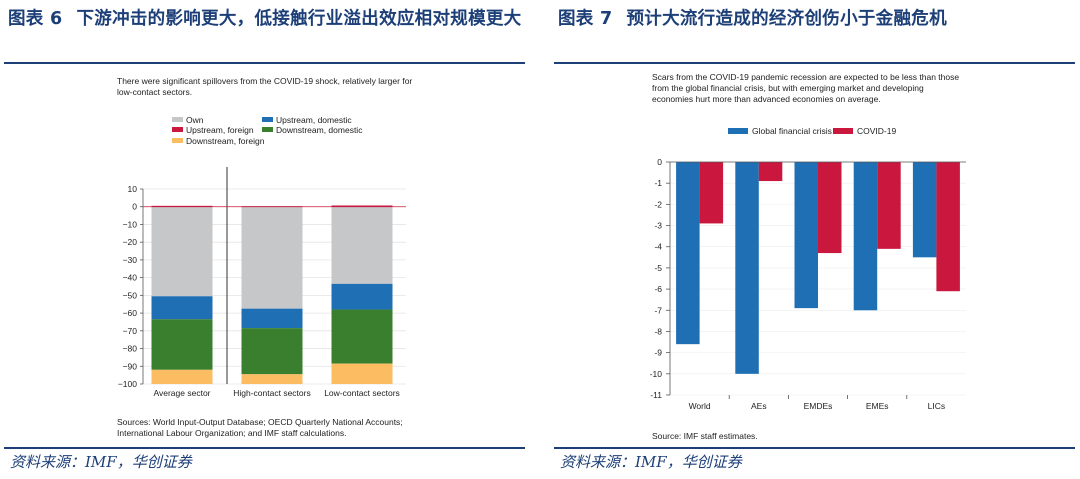 This screenshot has height=479, width=1080. I want to click on bar-high-contact-sectors-downstream-domestic, so click(272, 351).